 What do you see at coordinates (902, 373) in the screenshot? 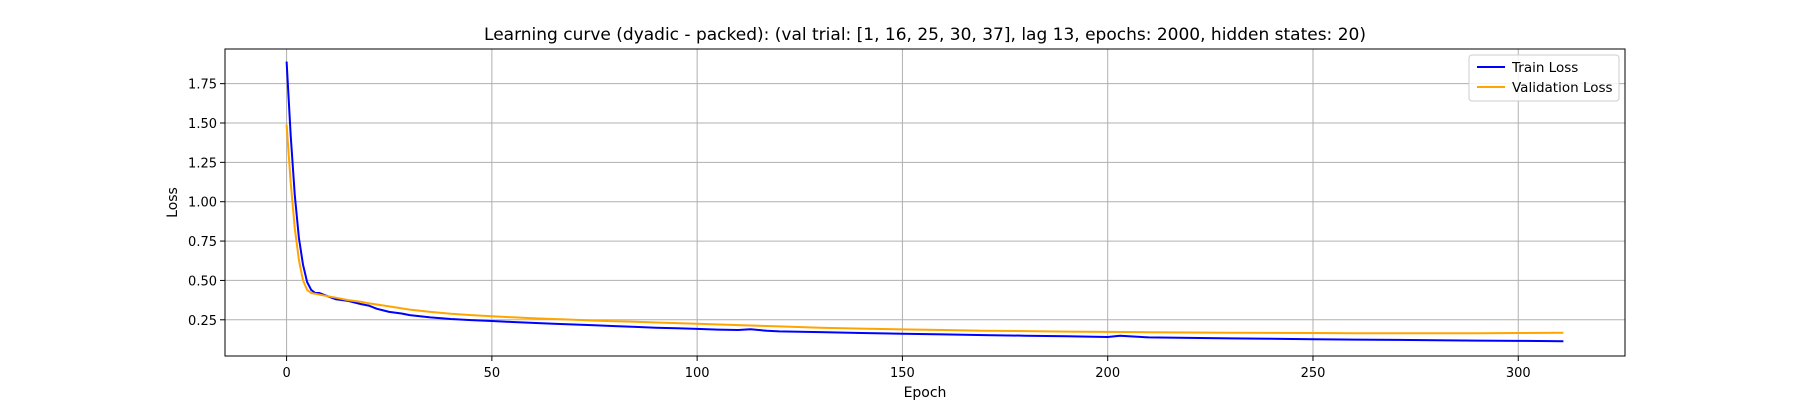
I see `x-tick-label: 150` at bounding box center [902, 373].